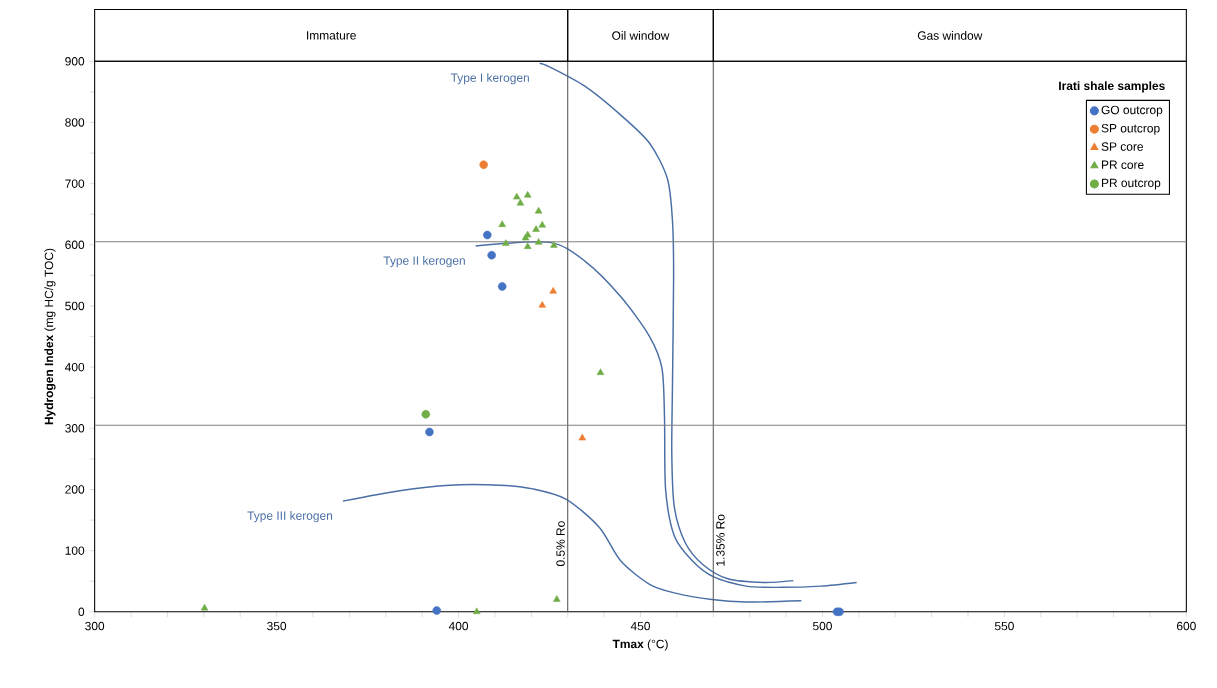 This screenshot has width=1217, height=688. What do you see at coordinates (1123, 165) in the screenshot?
I see `legend-label: PR core` at bounding box center [1123, 165].